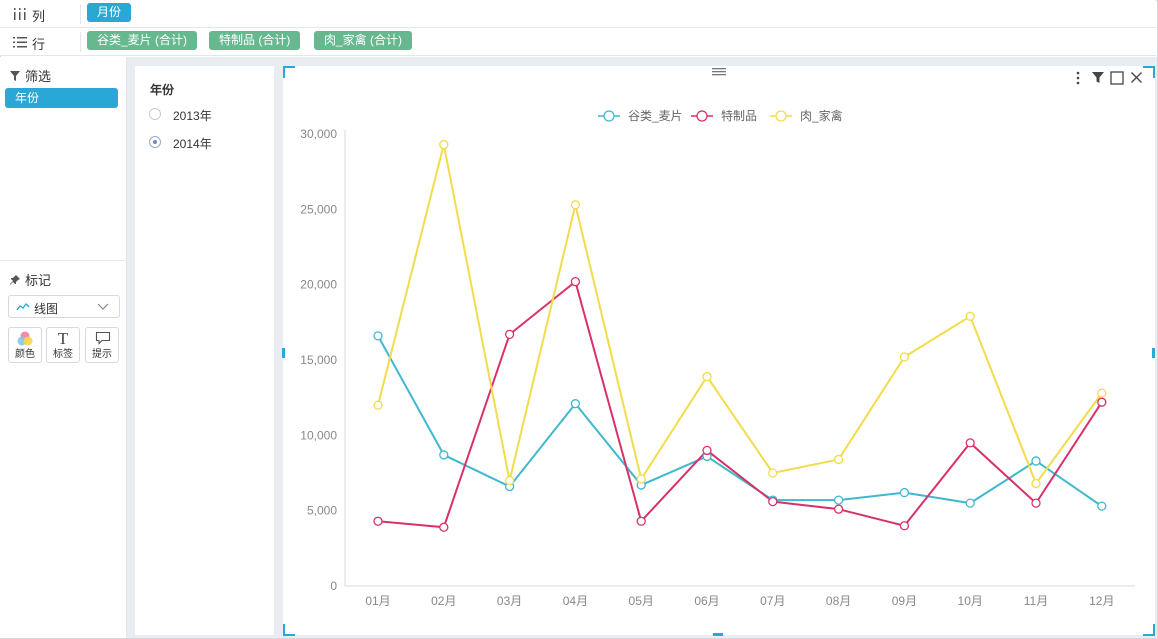  Describe the element at coordinates (904, 601) in the screenshot. I see `x-tick-label: 09月` at that location.